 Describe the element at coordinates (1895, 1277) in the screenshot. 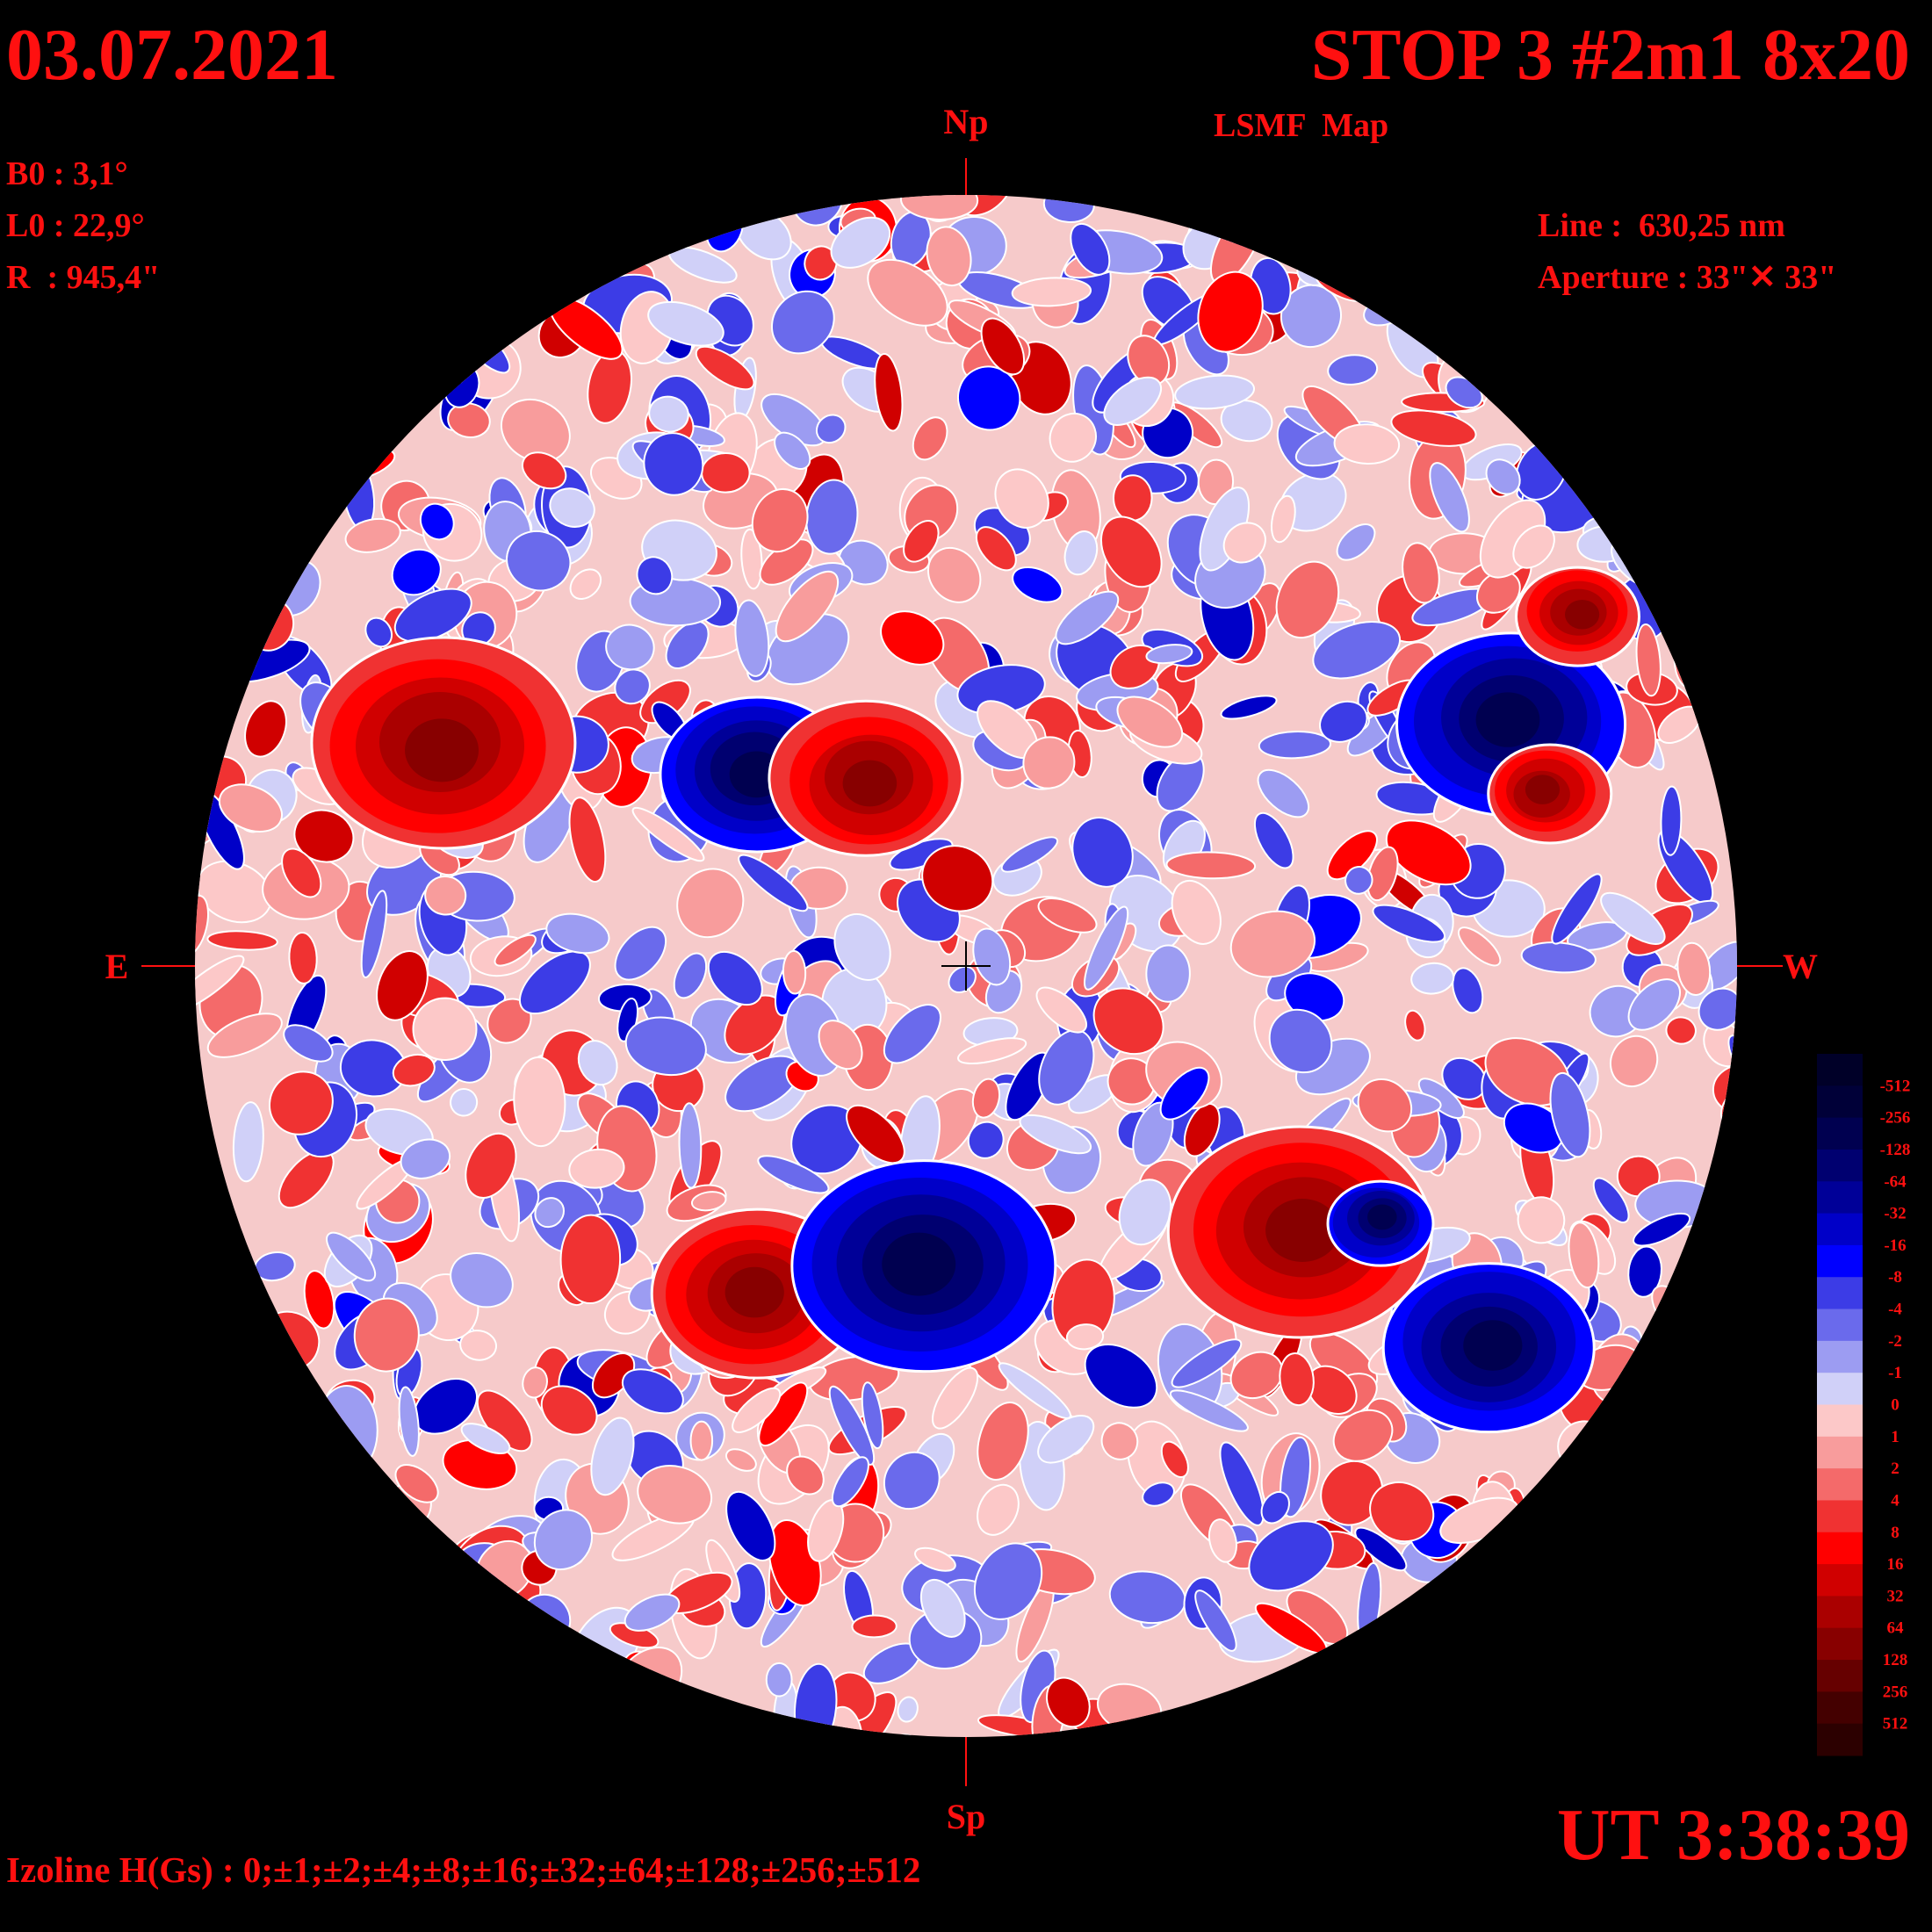

I see `colorbar-label: -8` at that location.